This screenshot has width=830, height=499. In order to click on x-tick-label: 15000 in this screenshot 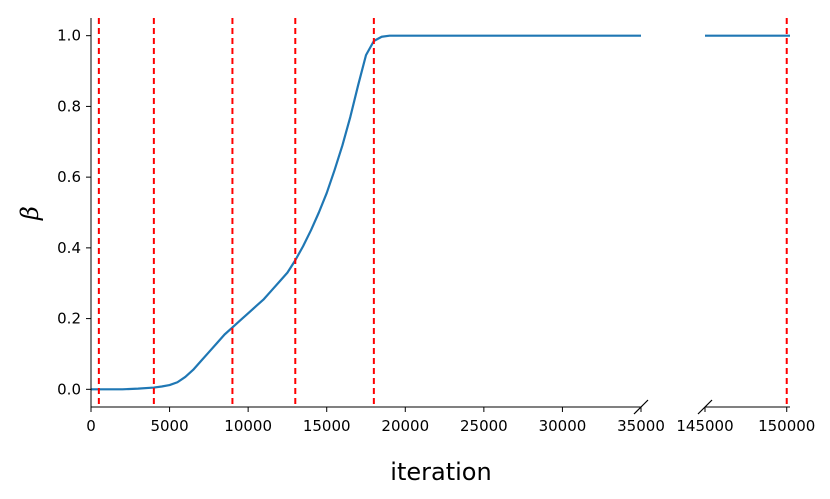, I will do `click(327, 426)`.